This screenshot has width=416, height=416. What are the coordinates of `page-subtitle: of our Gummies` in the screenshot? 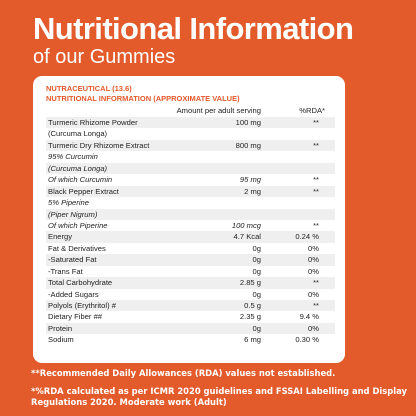 It's located at (104, 57).